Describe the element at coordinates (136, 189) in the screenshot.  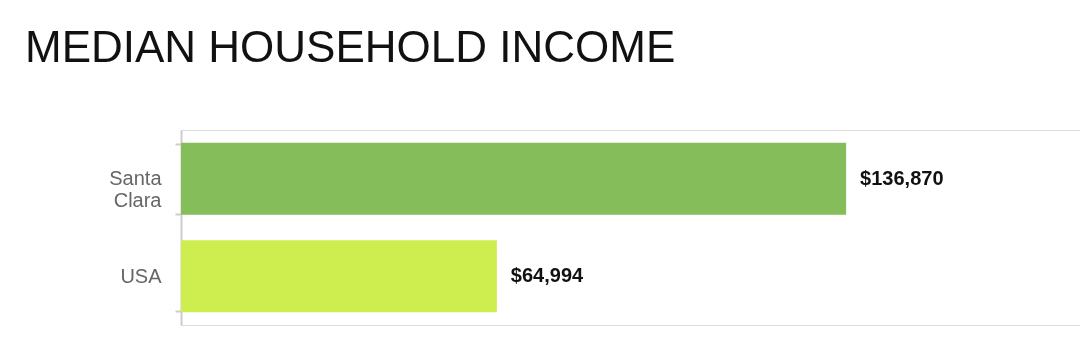
I see `y-tick-label: Santa Clara` at that location.